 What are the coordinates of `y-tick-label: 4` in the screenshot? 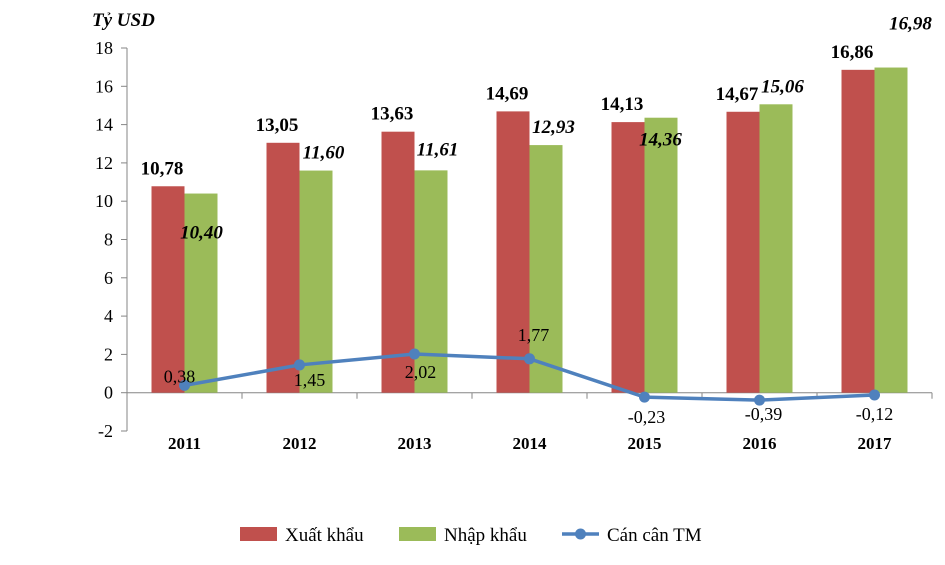 It's located at (108, 316).